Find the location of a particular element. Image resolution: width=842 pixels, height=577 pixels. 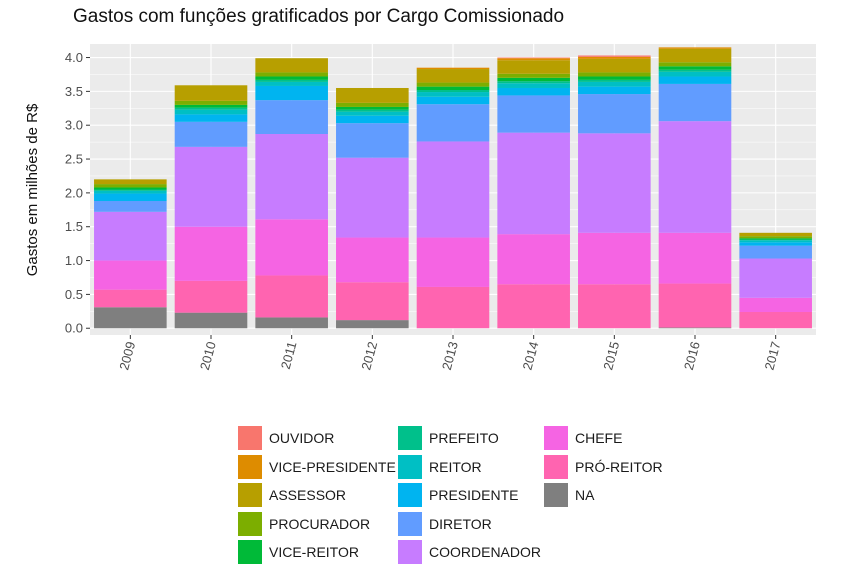

x-tick-label: 2010 is located at coordinates (208, 356).